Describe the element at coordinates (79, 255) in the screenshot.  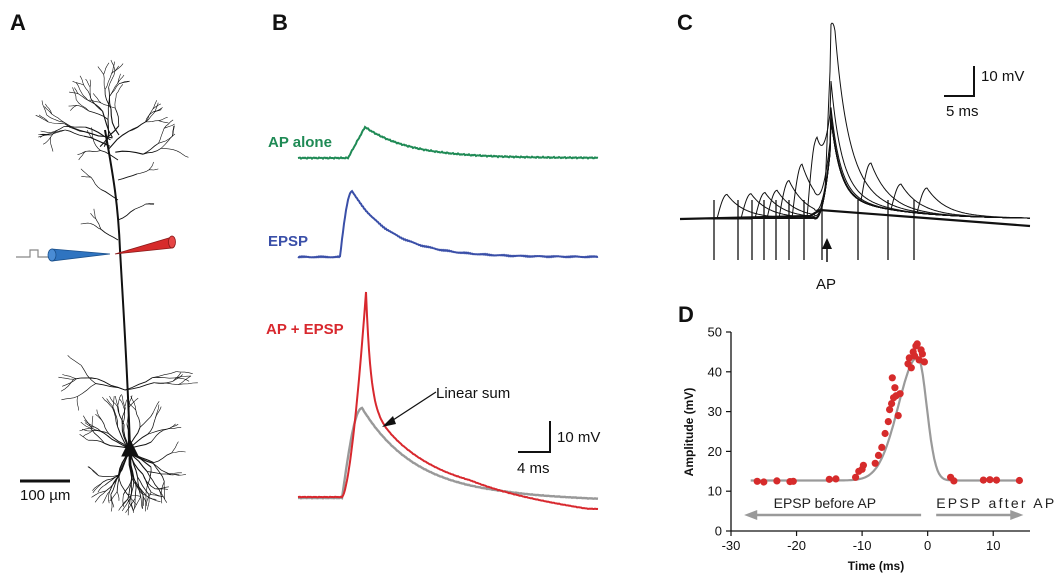
I see `recording-electrode-left` at that location.